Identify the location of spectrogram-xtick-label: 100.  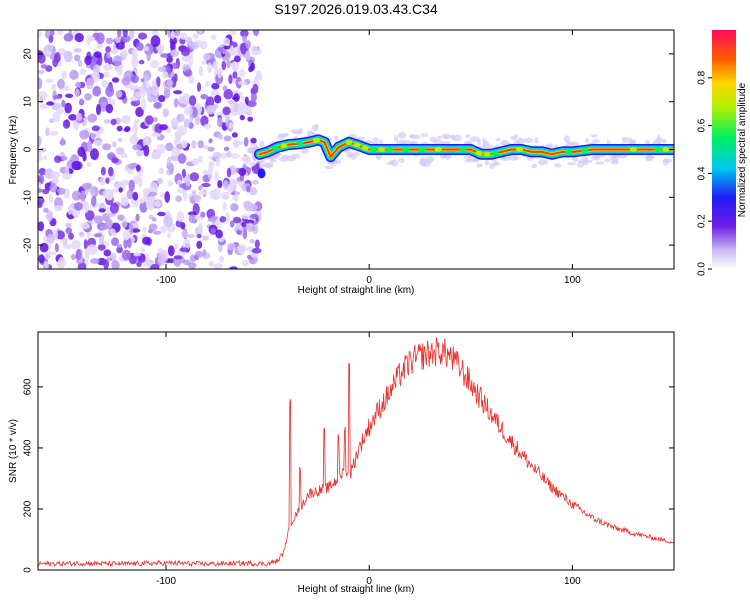
(572, 280).